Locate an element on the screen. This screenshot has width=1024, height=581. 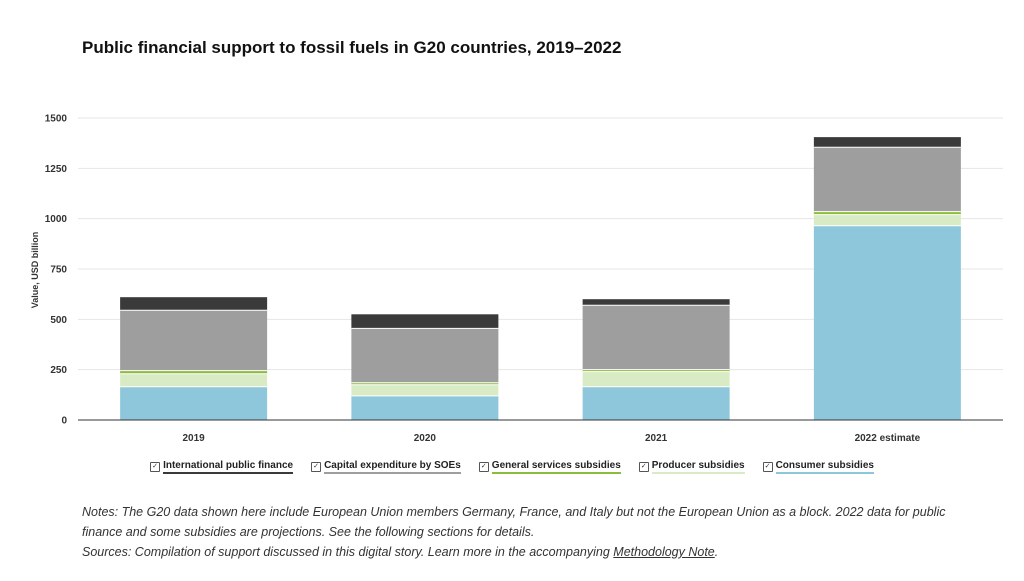
y-tick-label: 0 is located at coordinates (64, 421).